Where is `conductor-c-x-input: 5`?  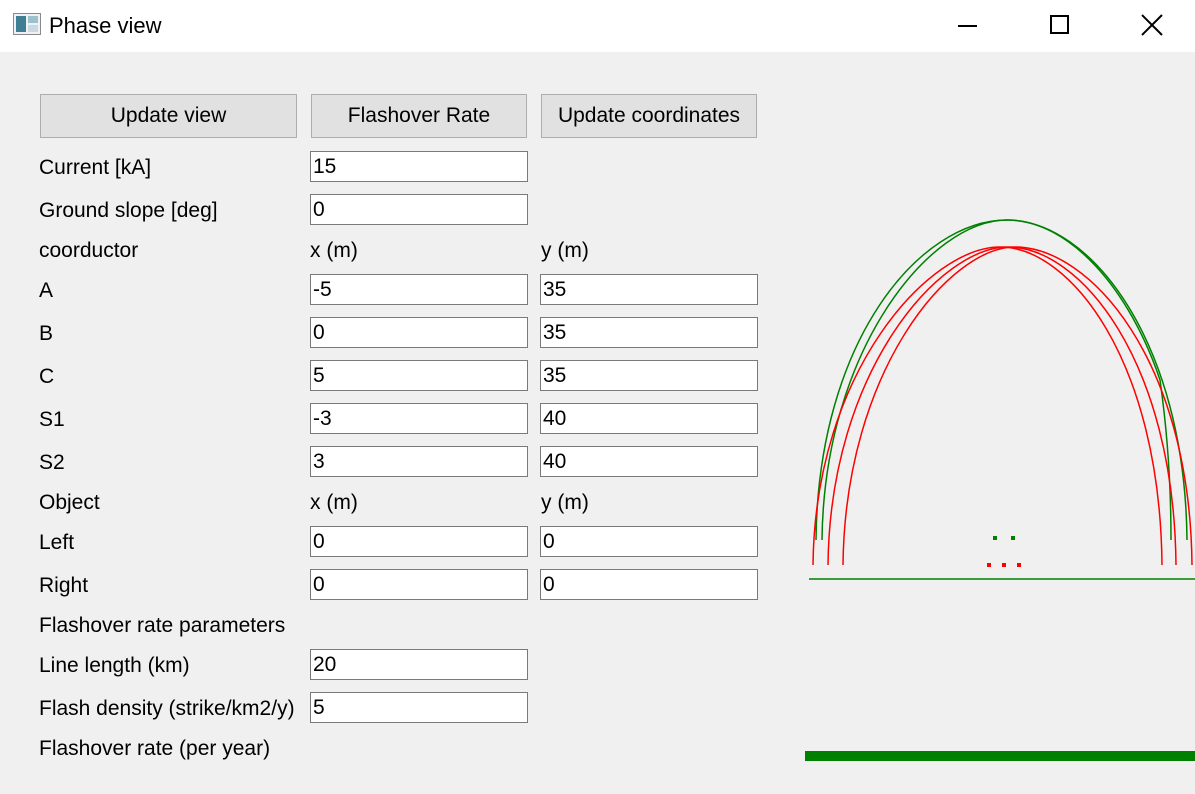
conductor-c-x-input: 5 is located at coordinates (419, 375).